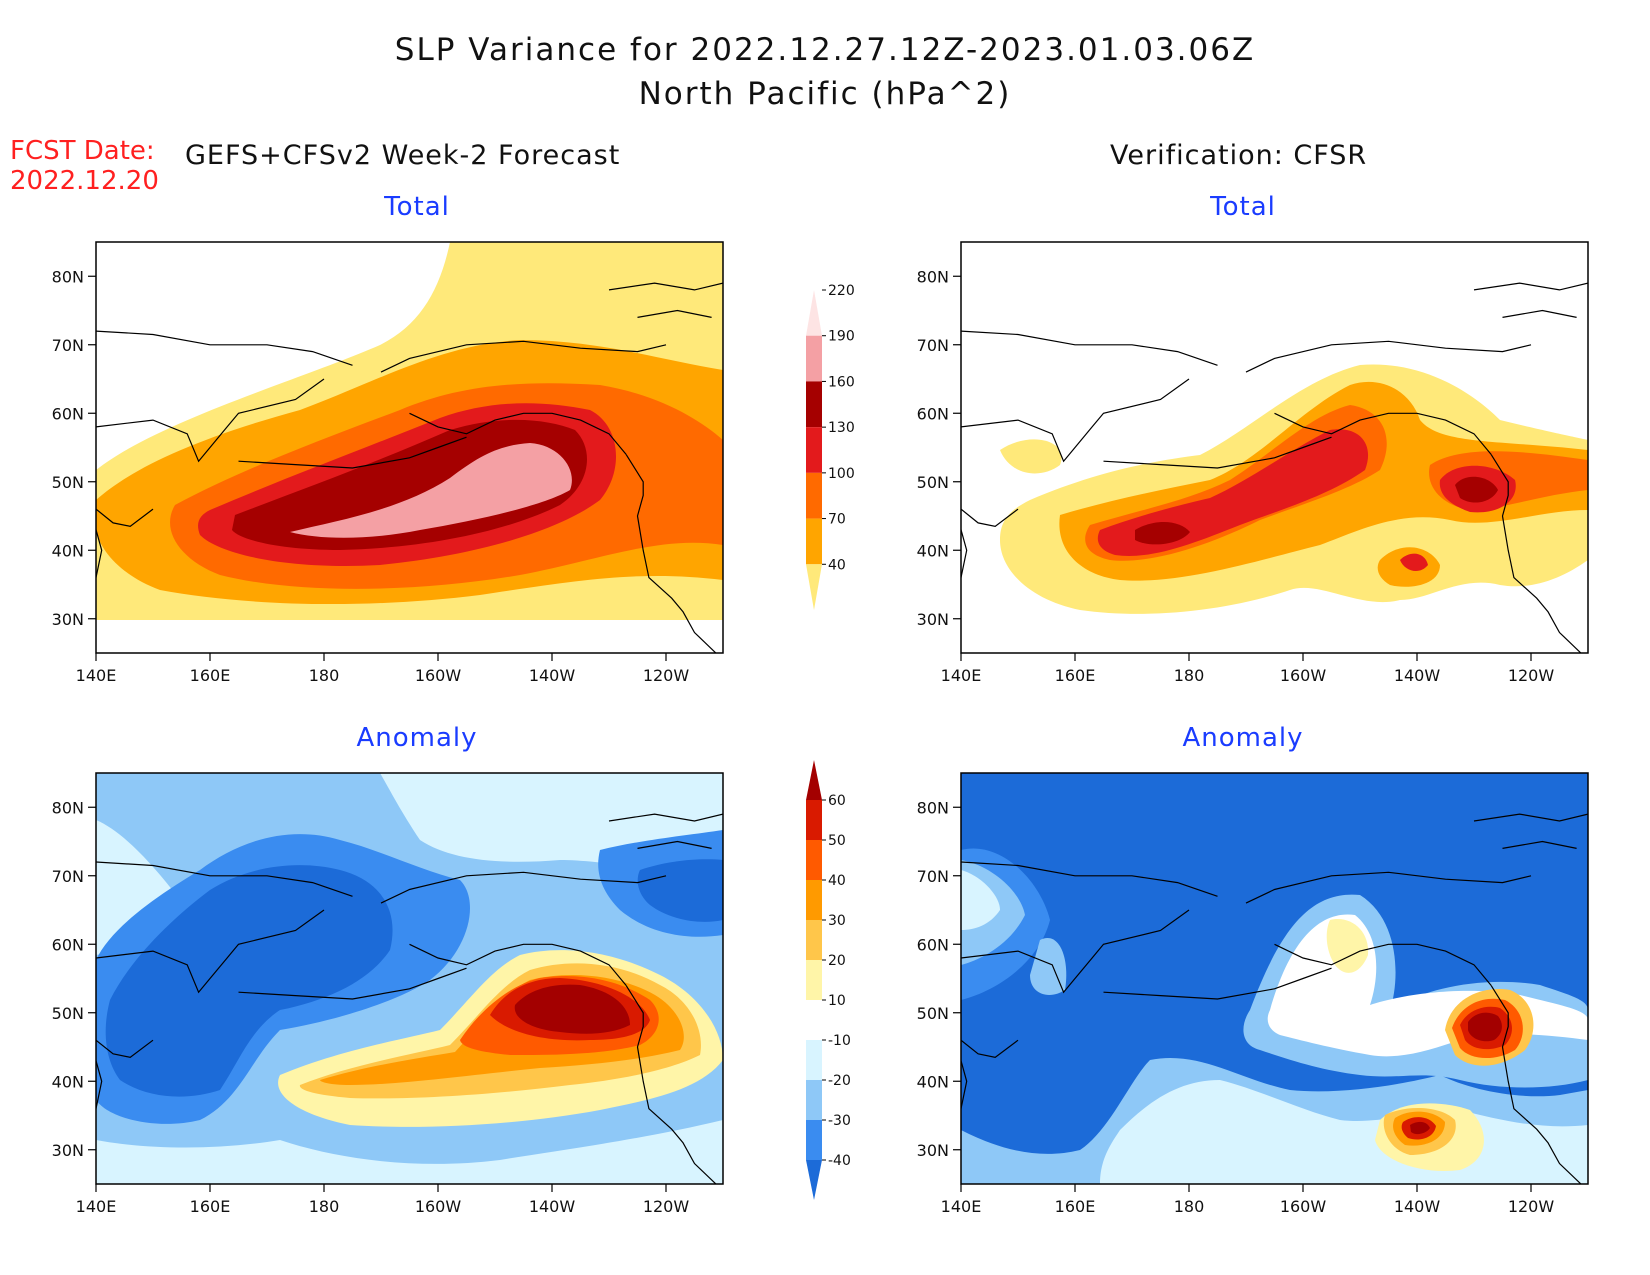 The image size is (1650, 1275). I want to click on colorbar-label: 130, so click(841, 428).